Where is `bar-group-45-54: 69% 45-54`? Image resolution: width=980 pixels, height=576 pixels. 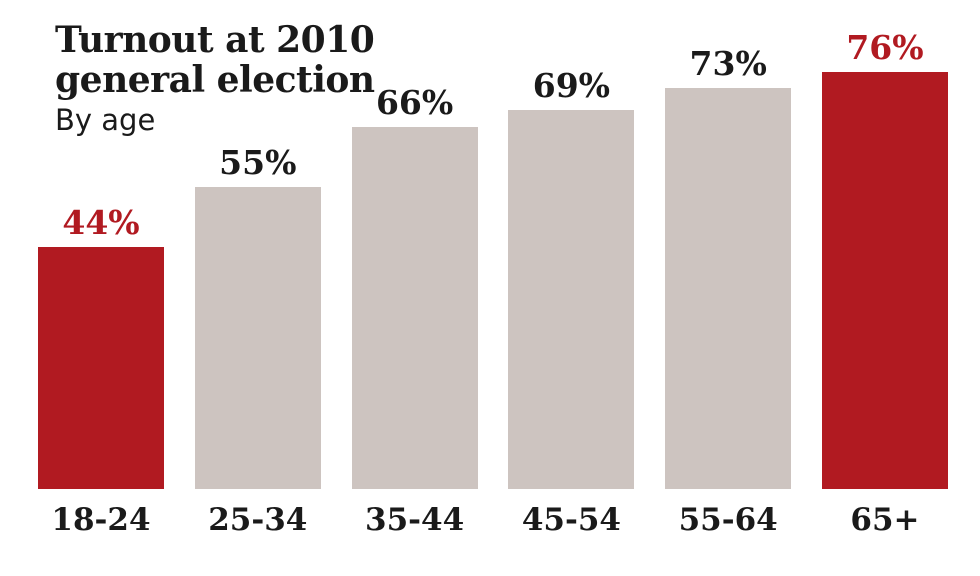 bar-group-45-54: 69% 45-54 is located at coordinates (571, 312).